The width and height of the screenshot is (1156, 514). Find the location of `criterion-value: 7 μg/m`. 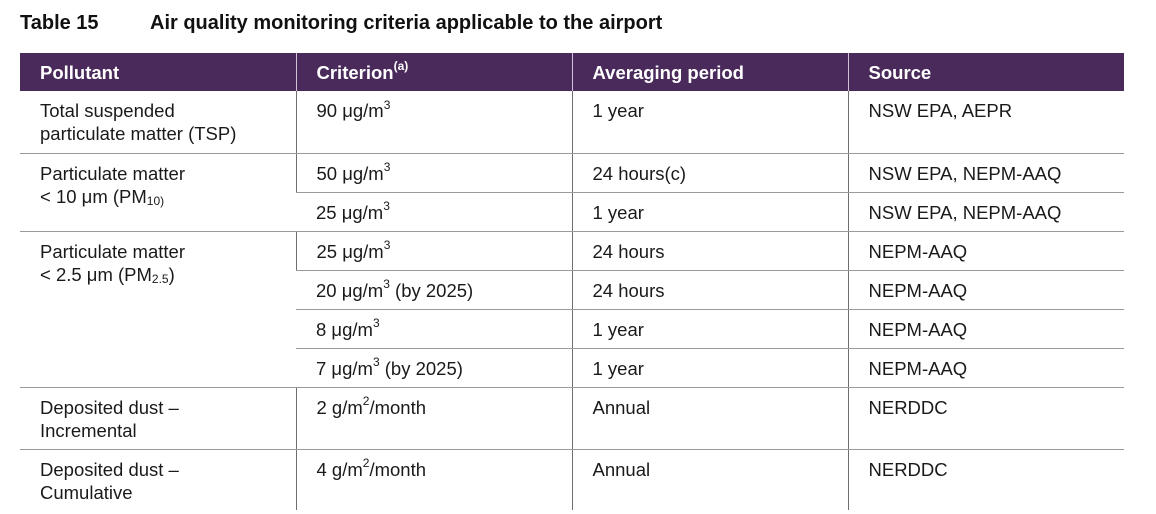

criterion-value: 7 μg/m is located at coordinates (344, 368).